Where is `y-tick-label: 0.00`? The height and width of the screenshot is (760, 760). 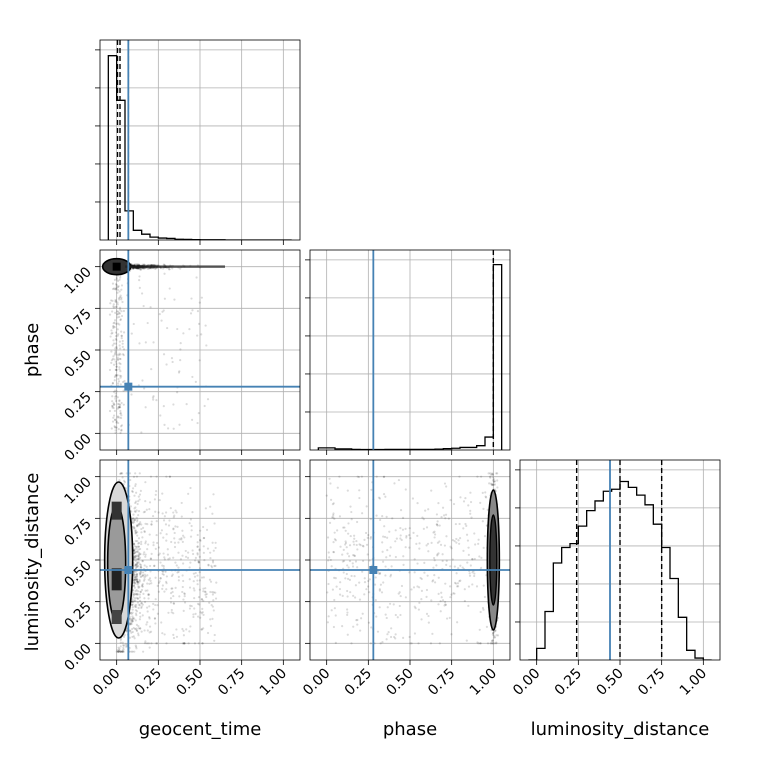 y-tick-label: 0.00 is located at coordinates (77, 657).